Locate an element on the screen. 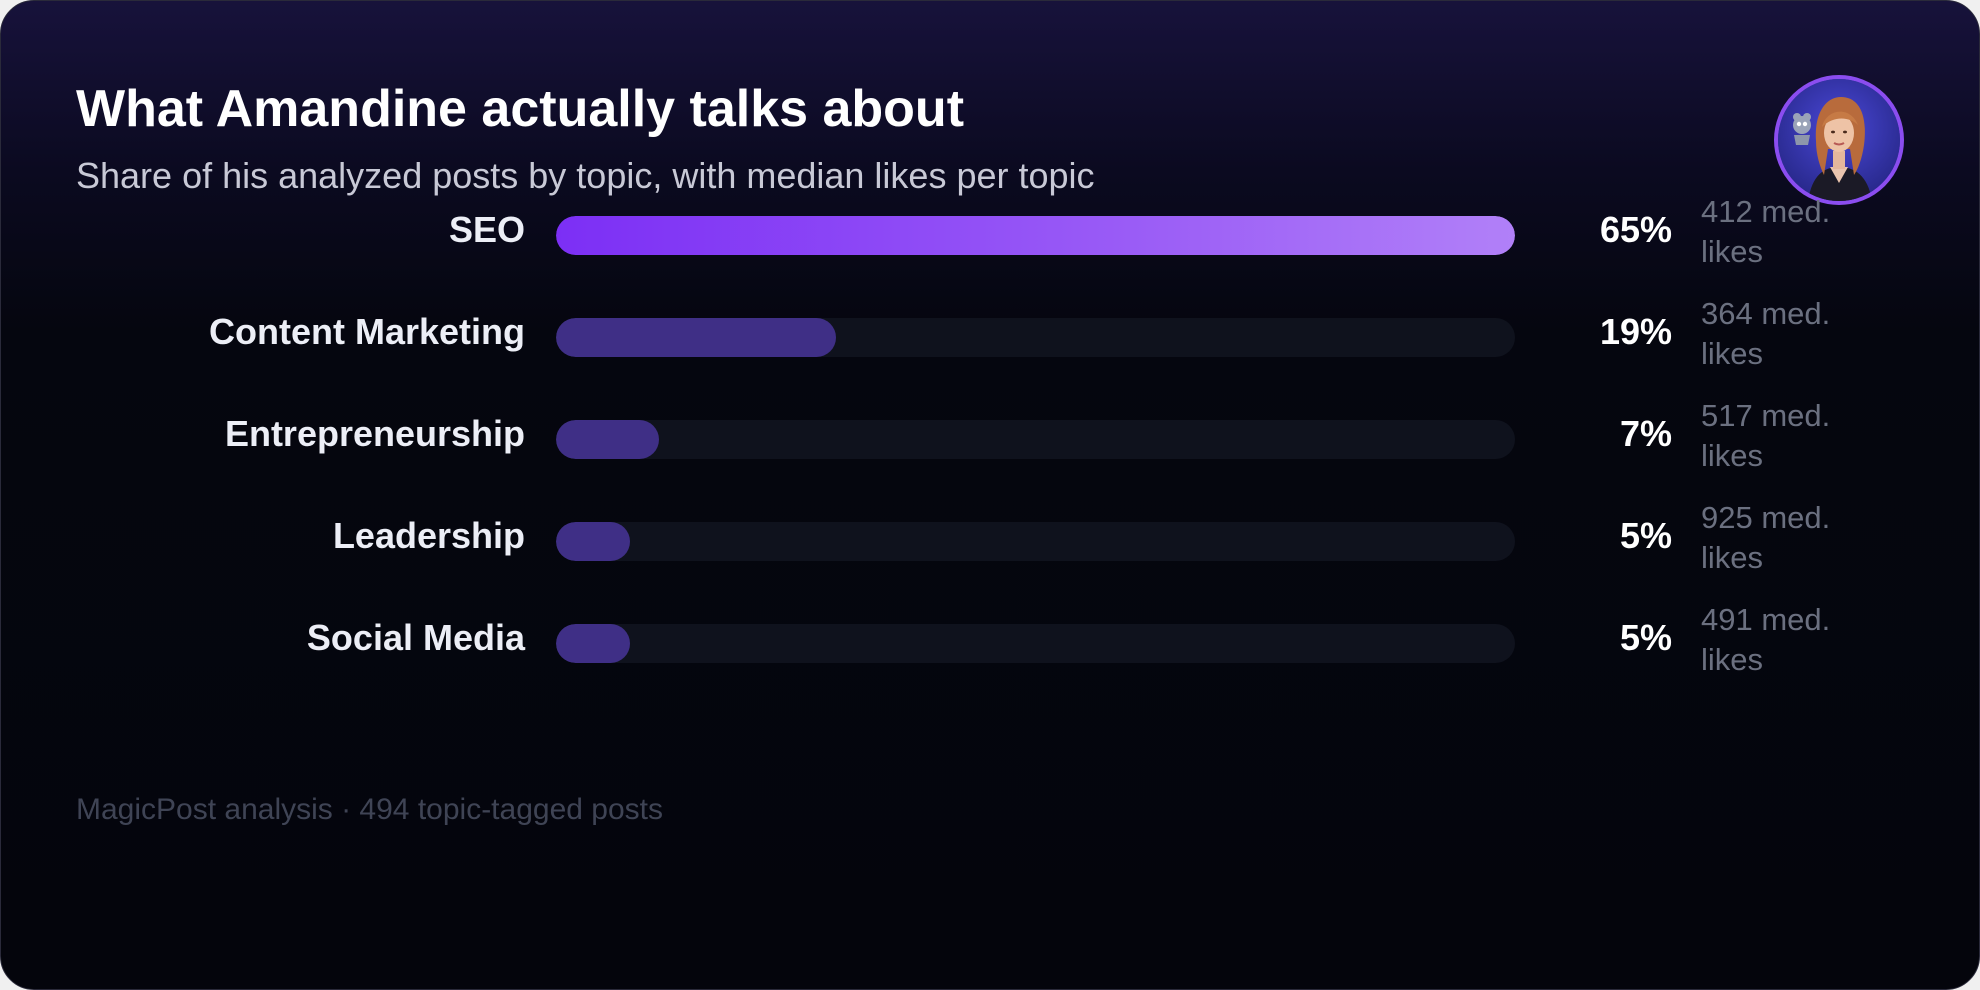 The image size is (1980, 990). bar-row: Entrepreneurship 7% 517 med. likes is located at coordinates (990, 436).